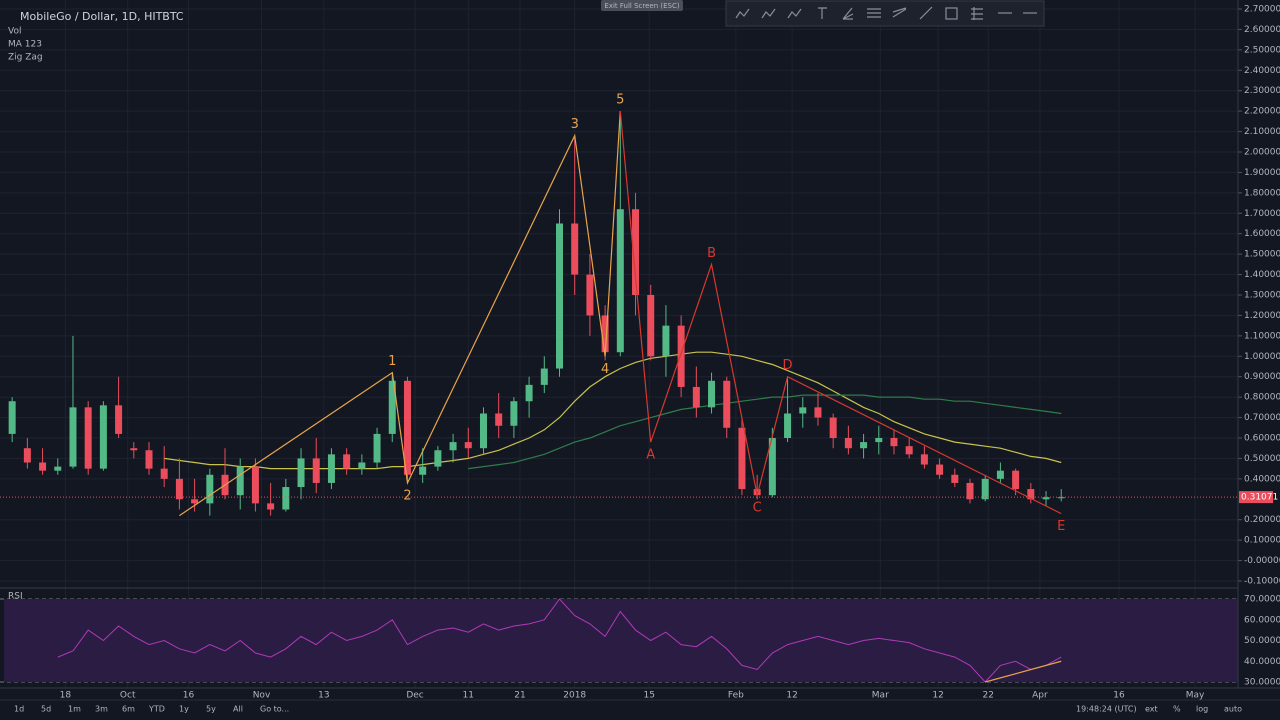 Image resolution: width=1280 pixels, height=720 pixels. Describe the element at coordinates (1262, 30) in the screenshot. I see `y-tick-label: 2.60000` at that location.